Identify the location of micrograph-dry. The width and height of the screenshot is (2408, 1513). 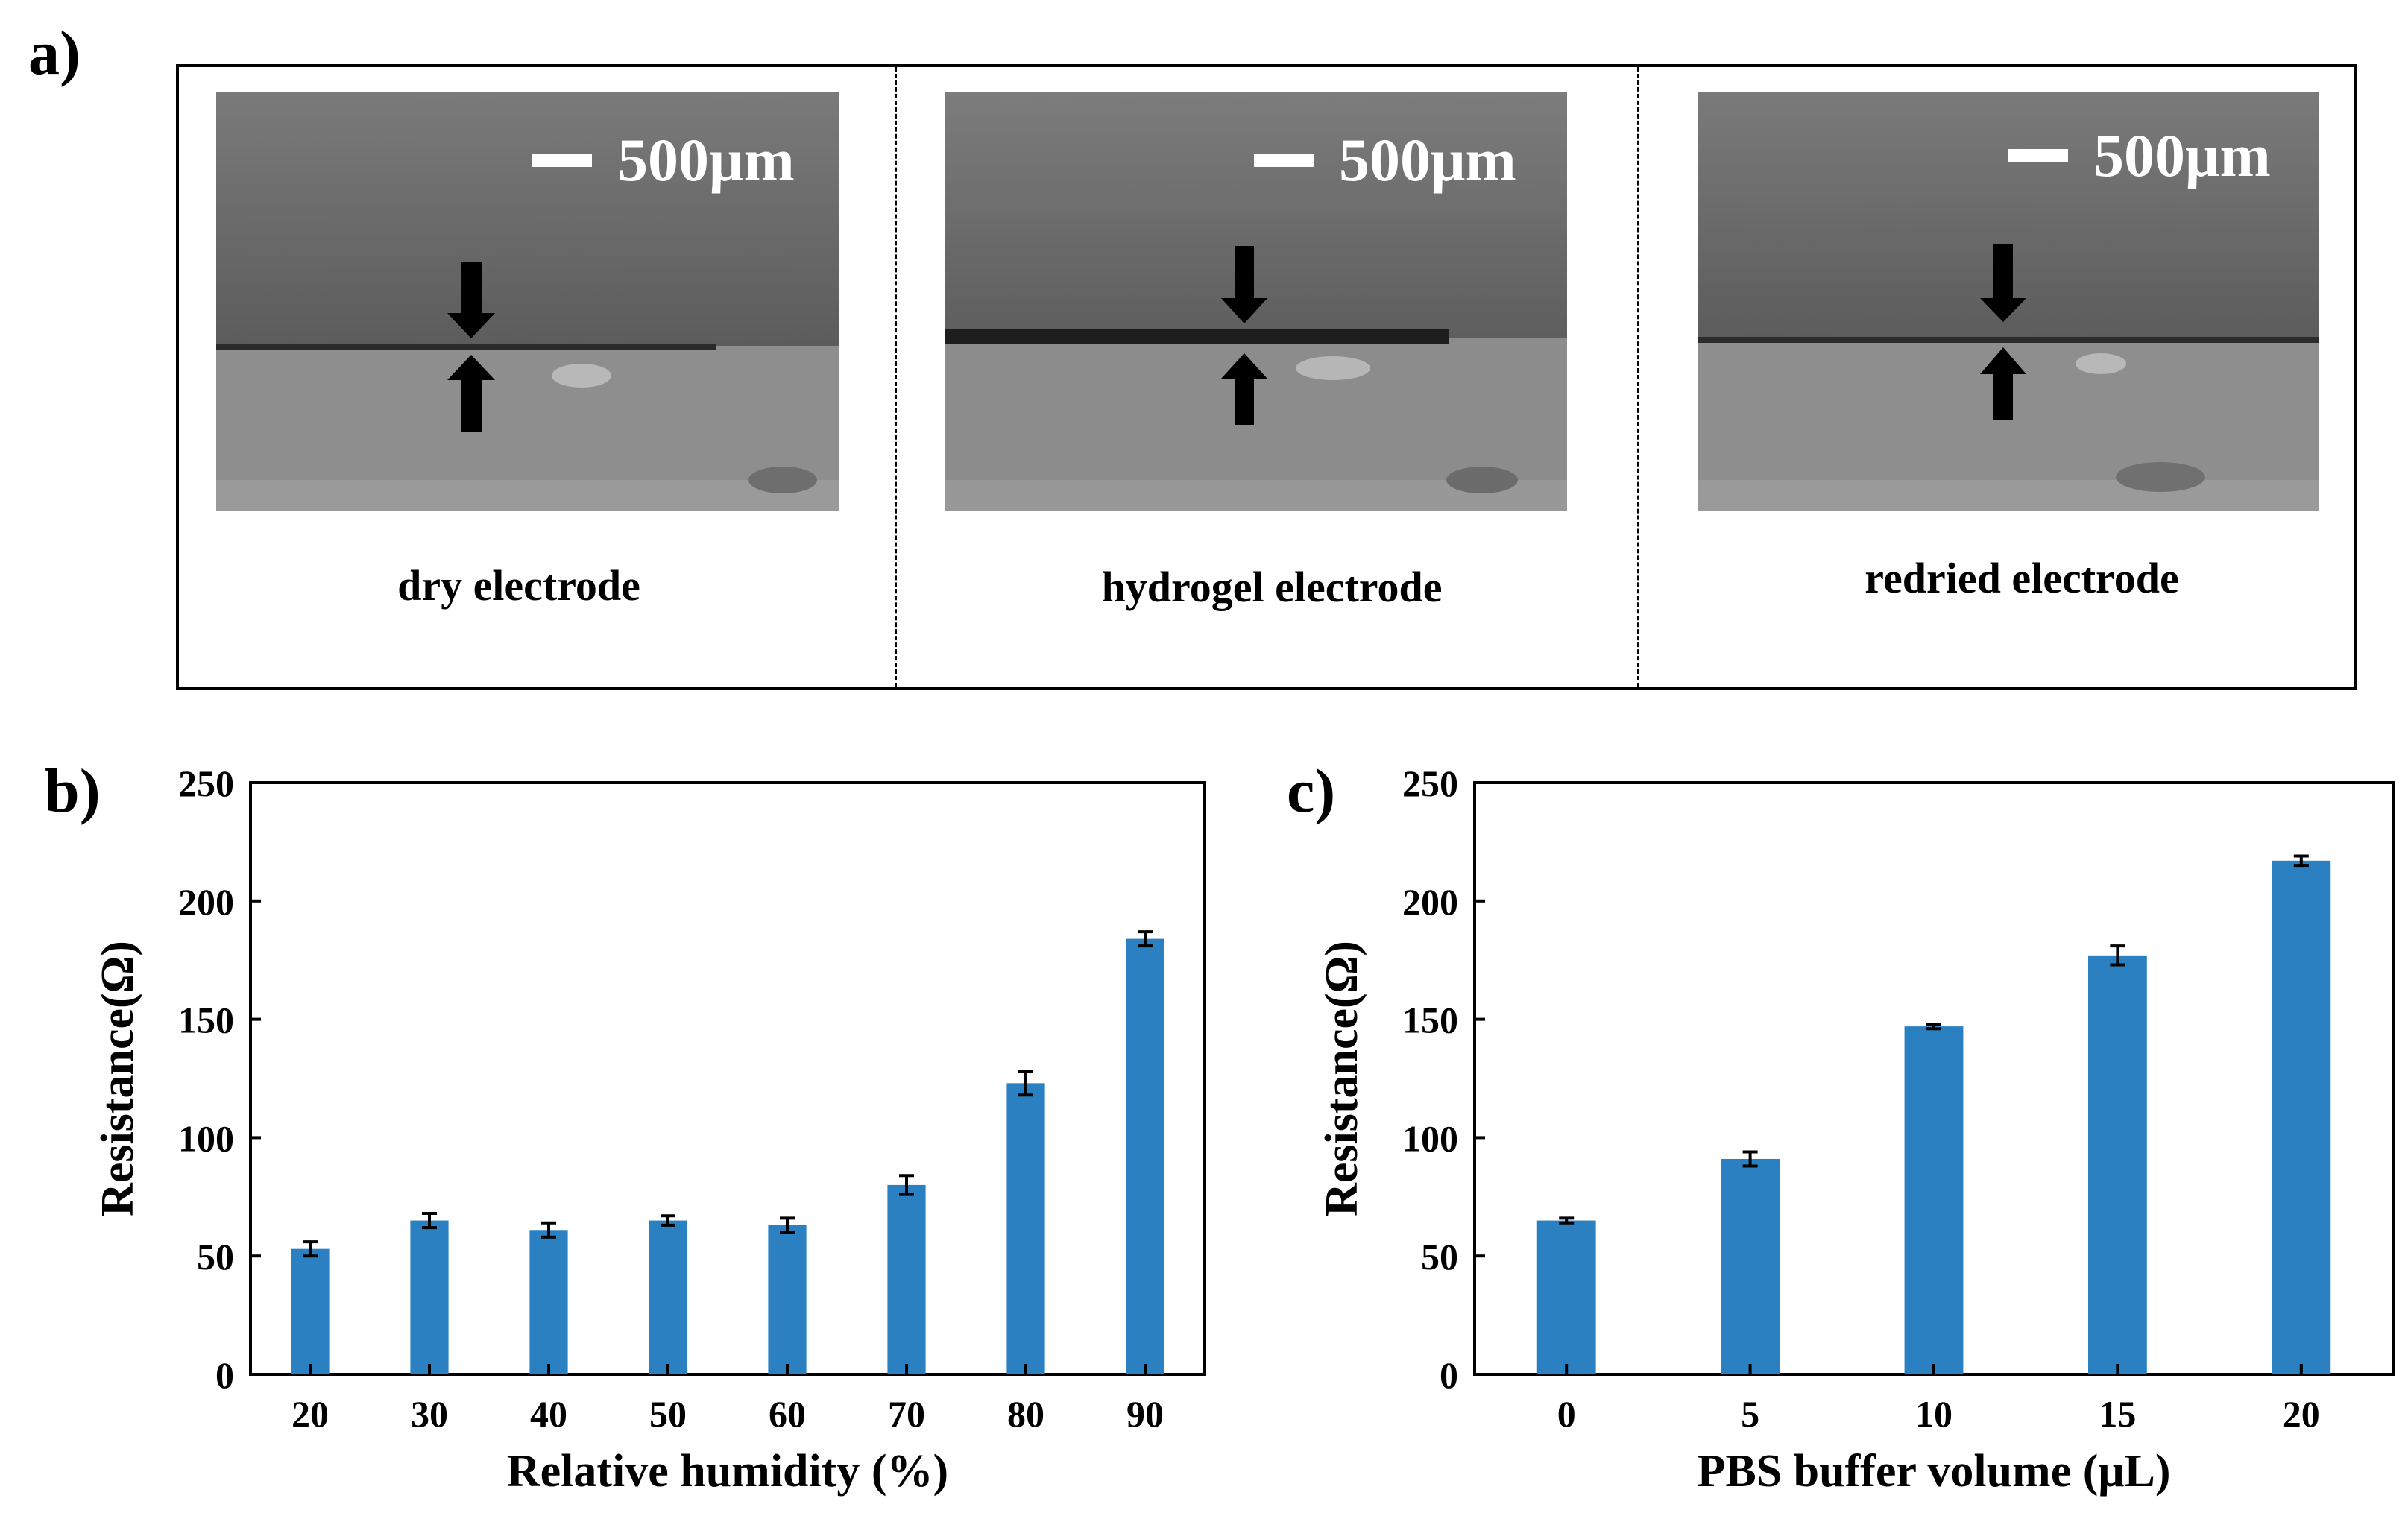
(527, 301).